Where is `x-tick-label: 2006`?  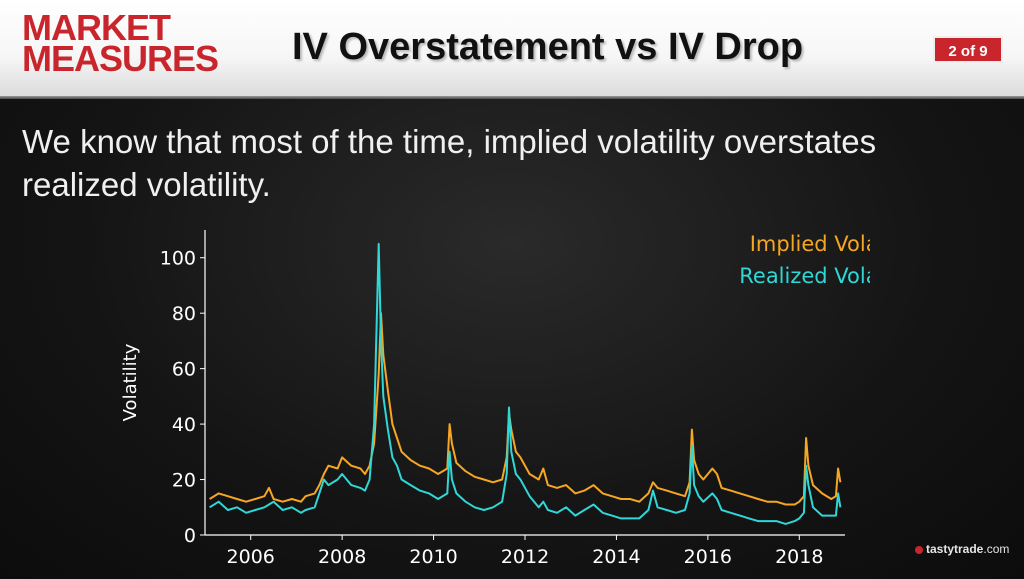
x-tick-label: 2006 is located at coordinates (251, 557).